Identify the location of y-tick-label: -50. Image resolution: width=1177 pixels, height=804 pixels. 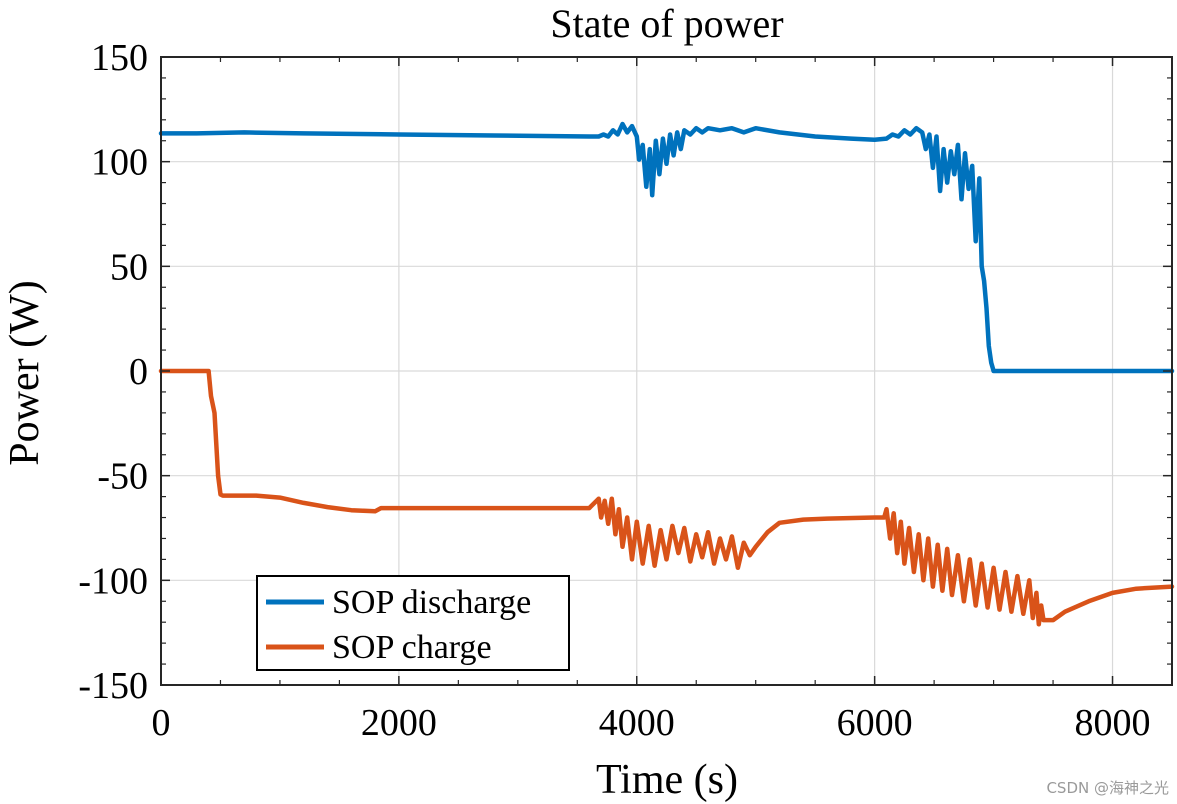
(122, 477).